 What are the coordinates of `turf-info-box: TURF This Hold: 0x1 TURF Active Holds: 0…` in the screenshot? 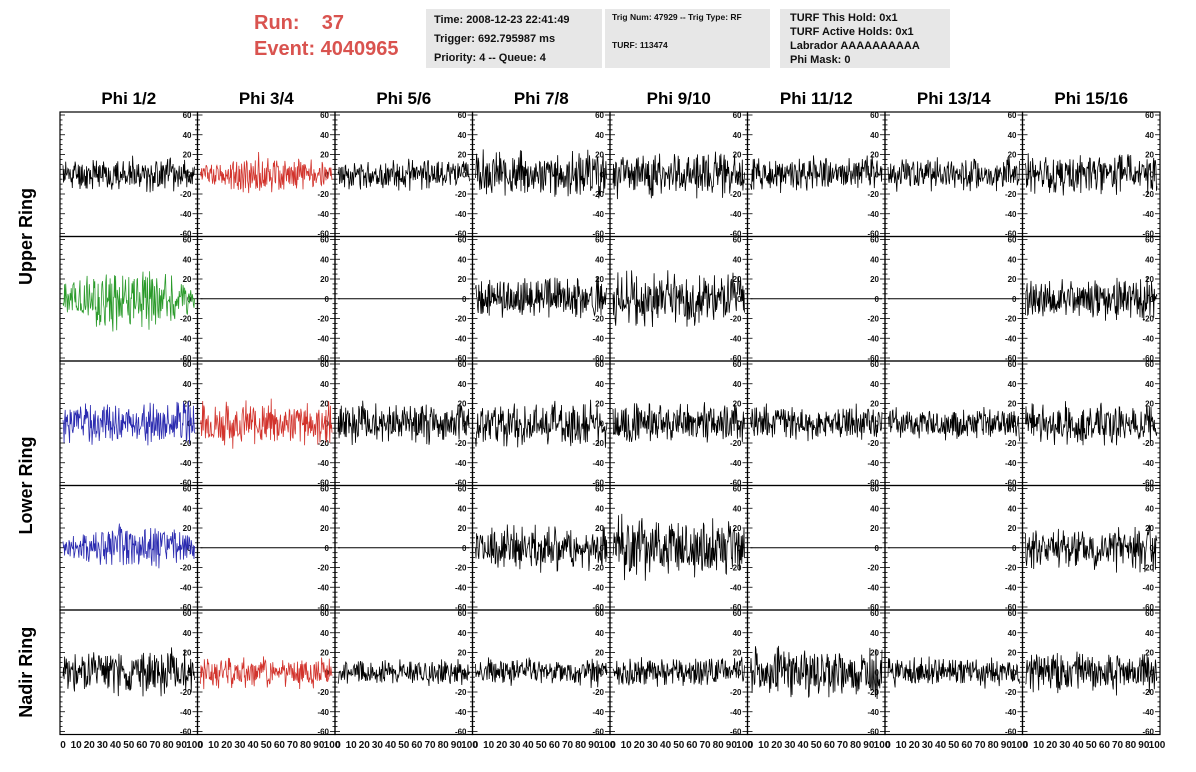 It's located at (865, 38).